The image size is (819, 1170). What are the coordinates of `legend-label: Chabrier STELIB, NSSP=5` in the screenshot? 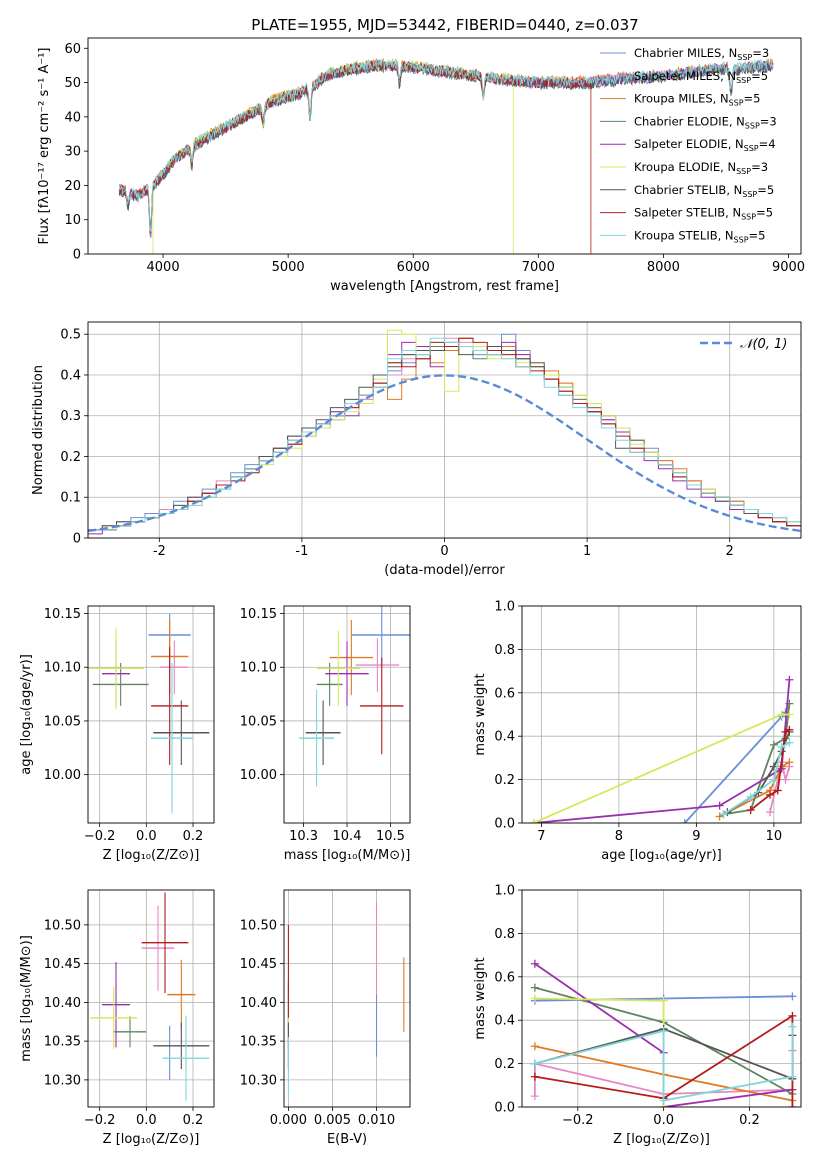 It's located at (704, 191).